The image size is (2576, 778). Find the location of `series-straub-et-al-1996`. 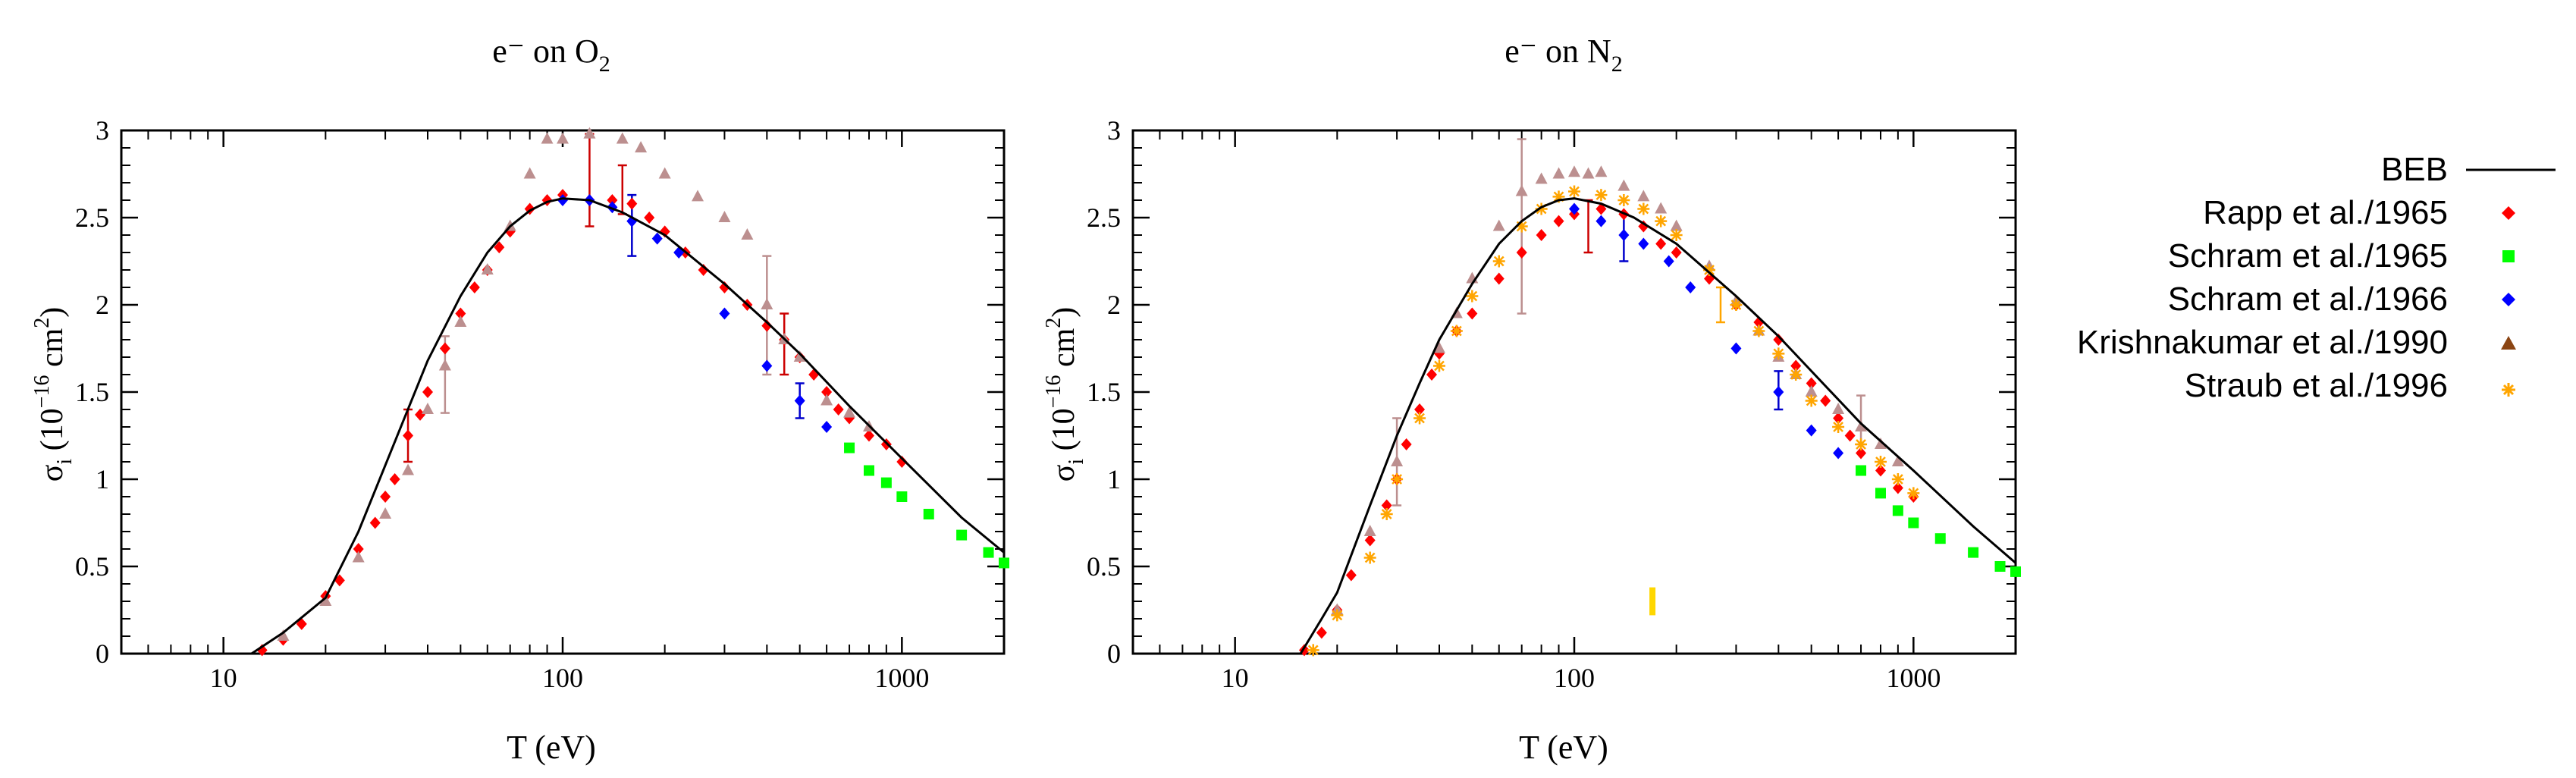

series-straub-et-al-1996 is located at coordinates (1613, 421).